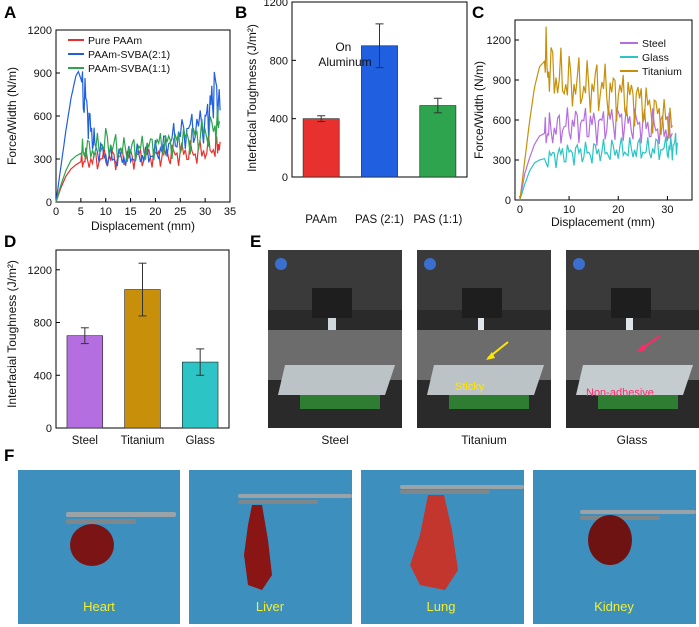 The width and height of the screenshot is (699, 627). Describe the element at coordinates (441, 606) in the screenshot. I see `label-lung: Lung` at that location.